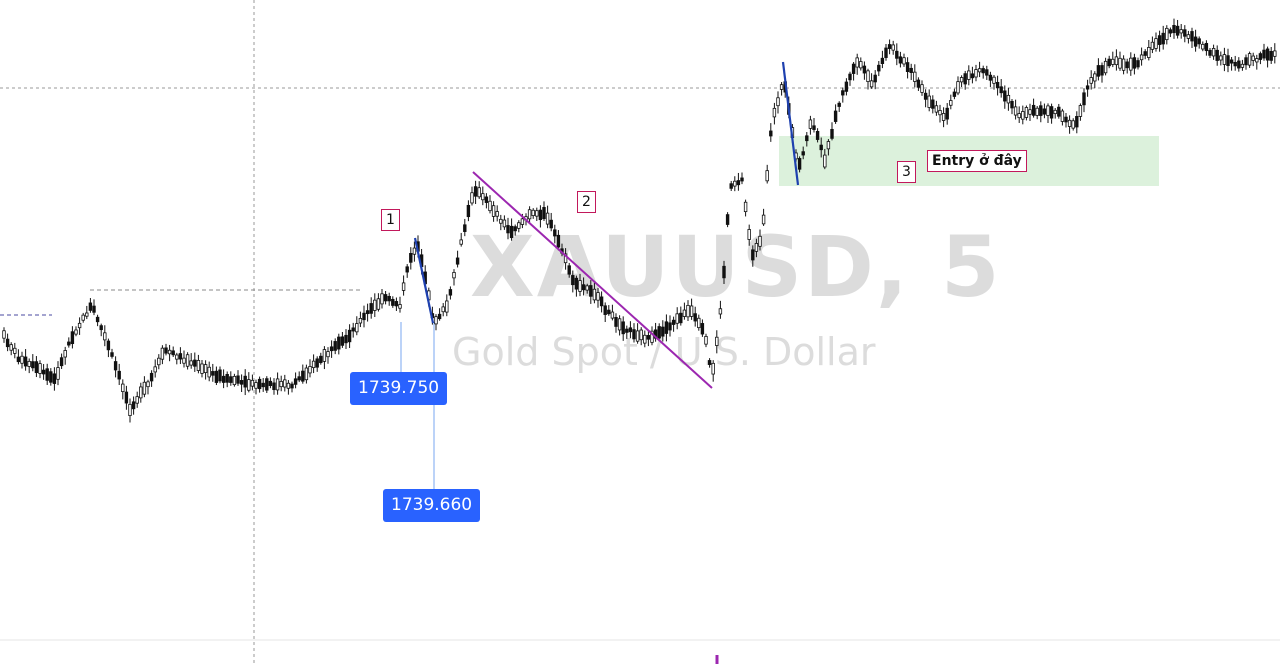  Describe the element at coordinates (906, 172) in the screenshot. I see `marker-3: 3` at that location.